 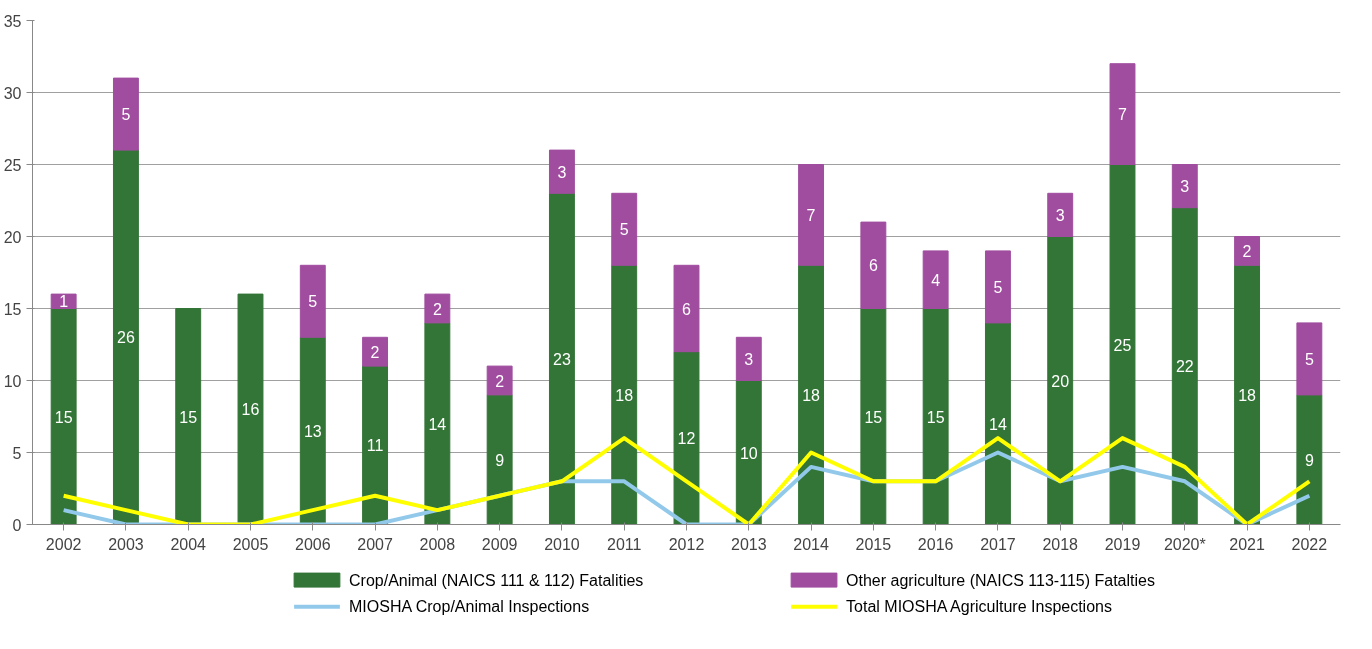 I want to click on x-tick-label: 2008, so click(x=437, y=544).